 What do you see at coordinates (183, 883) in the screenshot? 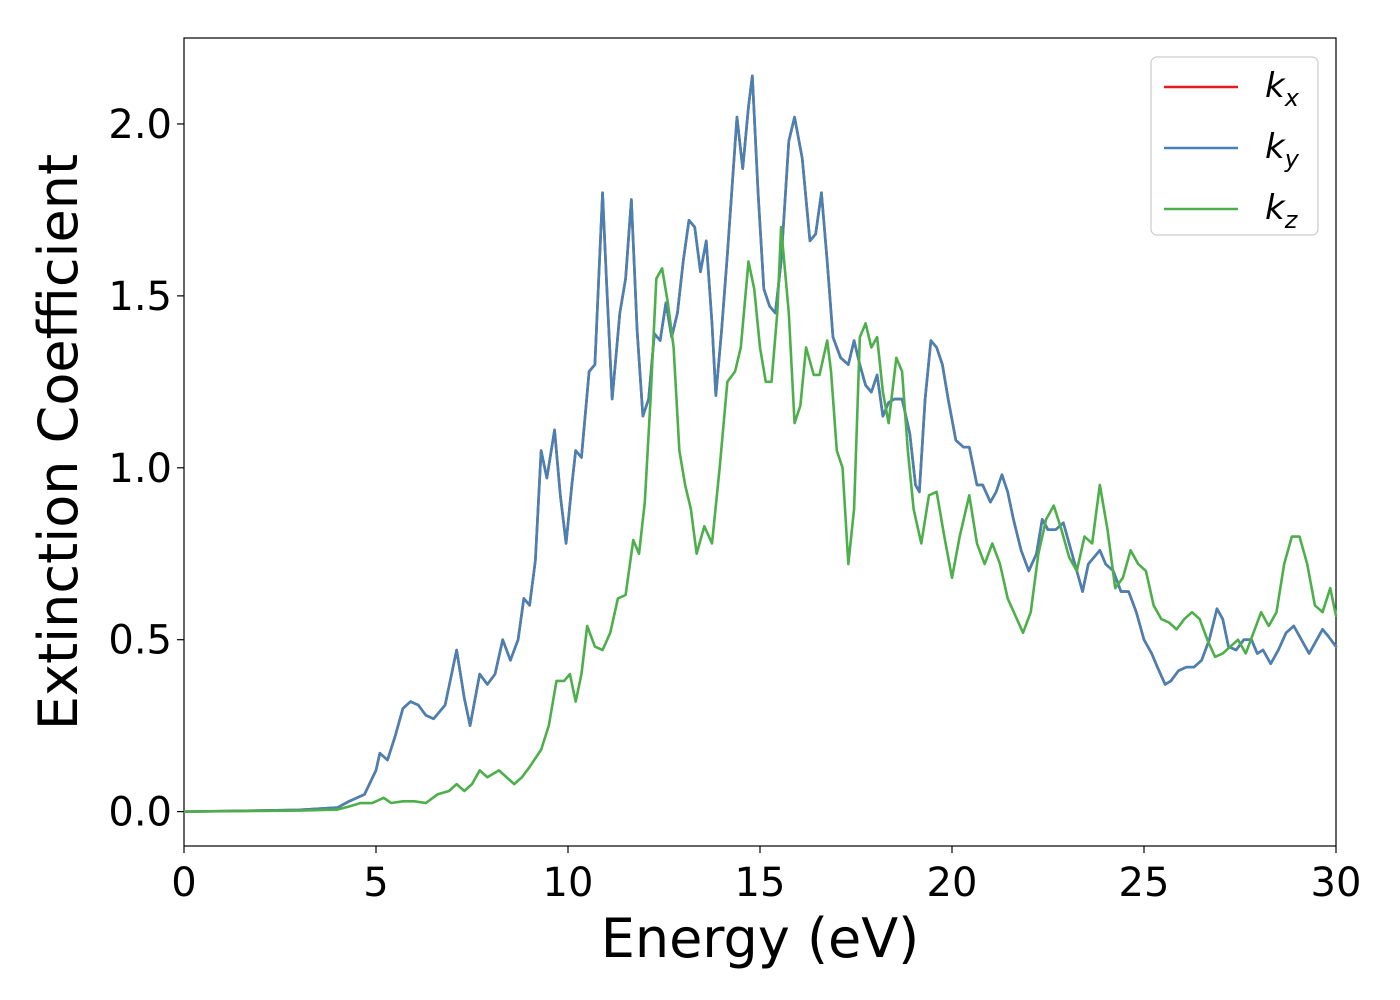
I see `x-tick-label: 0` at bounding box center [183, 883].